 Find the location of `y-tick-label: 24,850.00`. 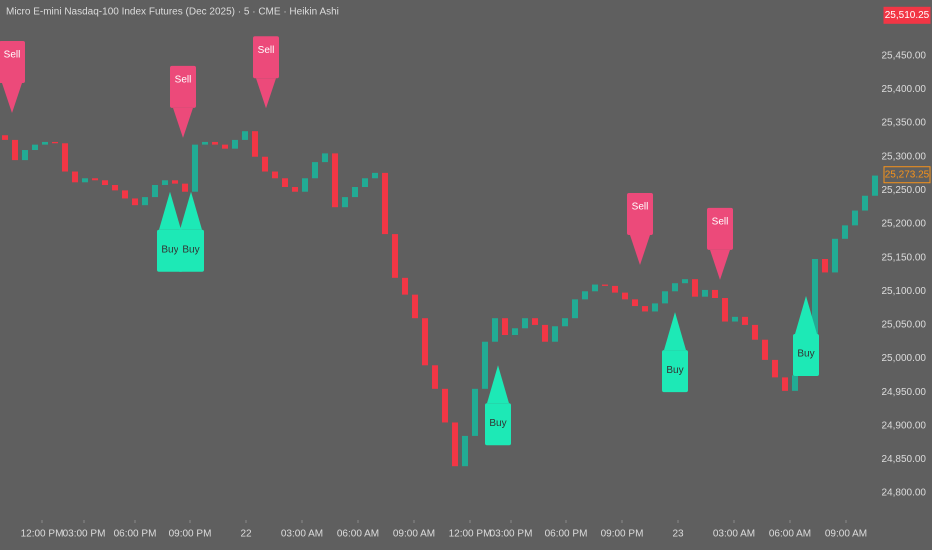

y-tick-label: 24,850.00 is located at coordinates (904, 459).